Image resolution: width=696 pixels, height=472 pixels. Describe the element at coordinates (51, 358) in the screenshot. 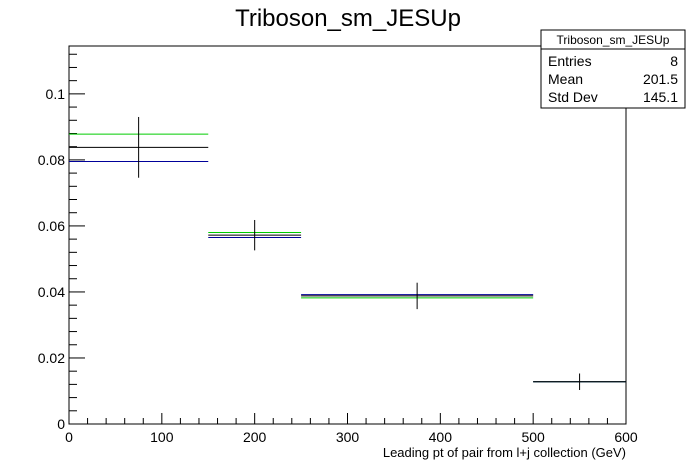

I see `y-tick-label: 0.02` at that location.